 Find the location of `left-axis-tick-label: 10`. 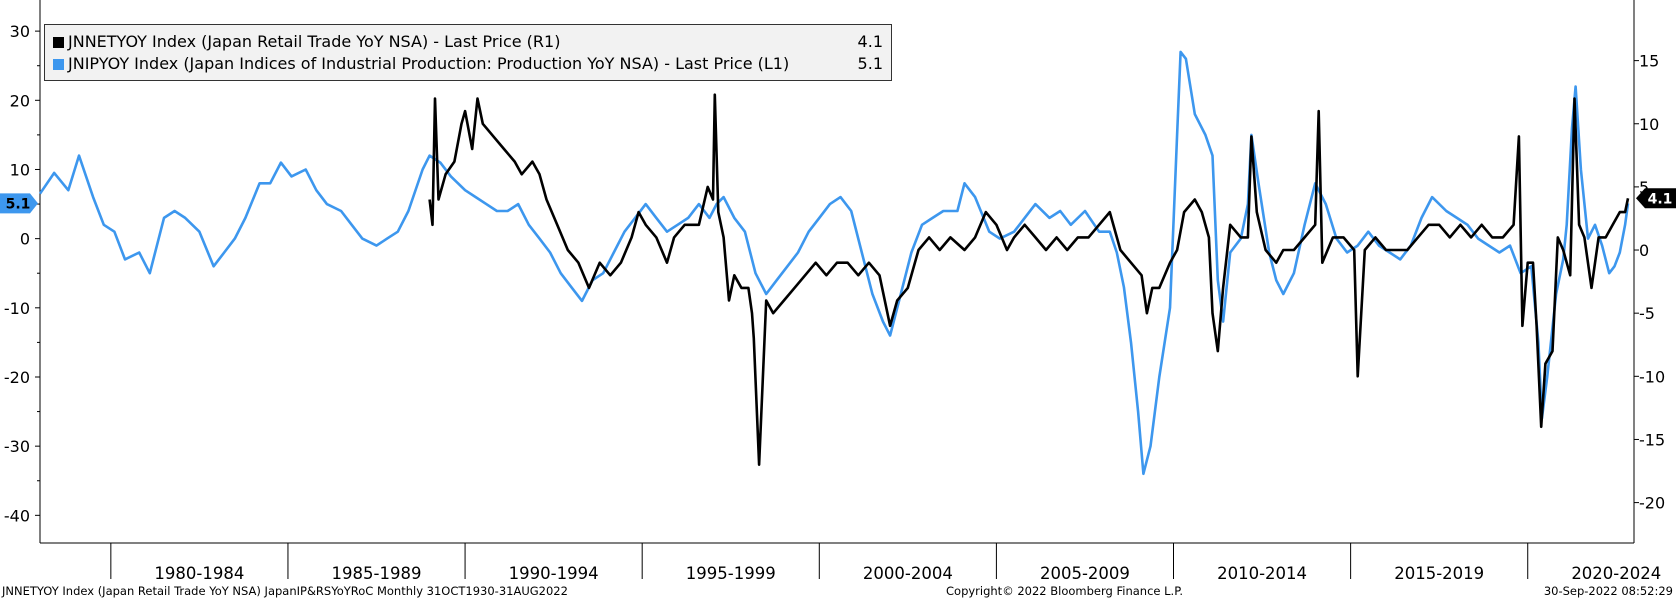

left-axis-tick-label: 10 is located at coordinates (20, 169).